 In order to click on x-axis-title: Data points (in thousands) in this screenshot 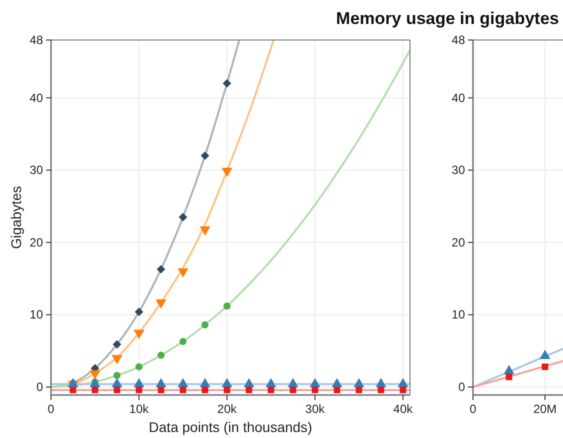, I will do `click(230, 427)`.